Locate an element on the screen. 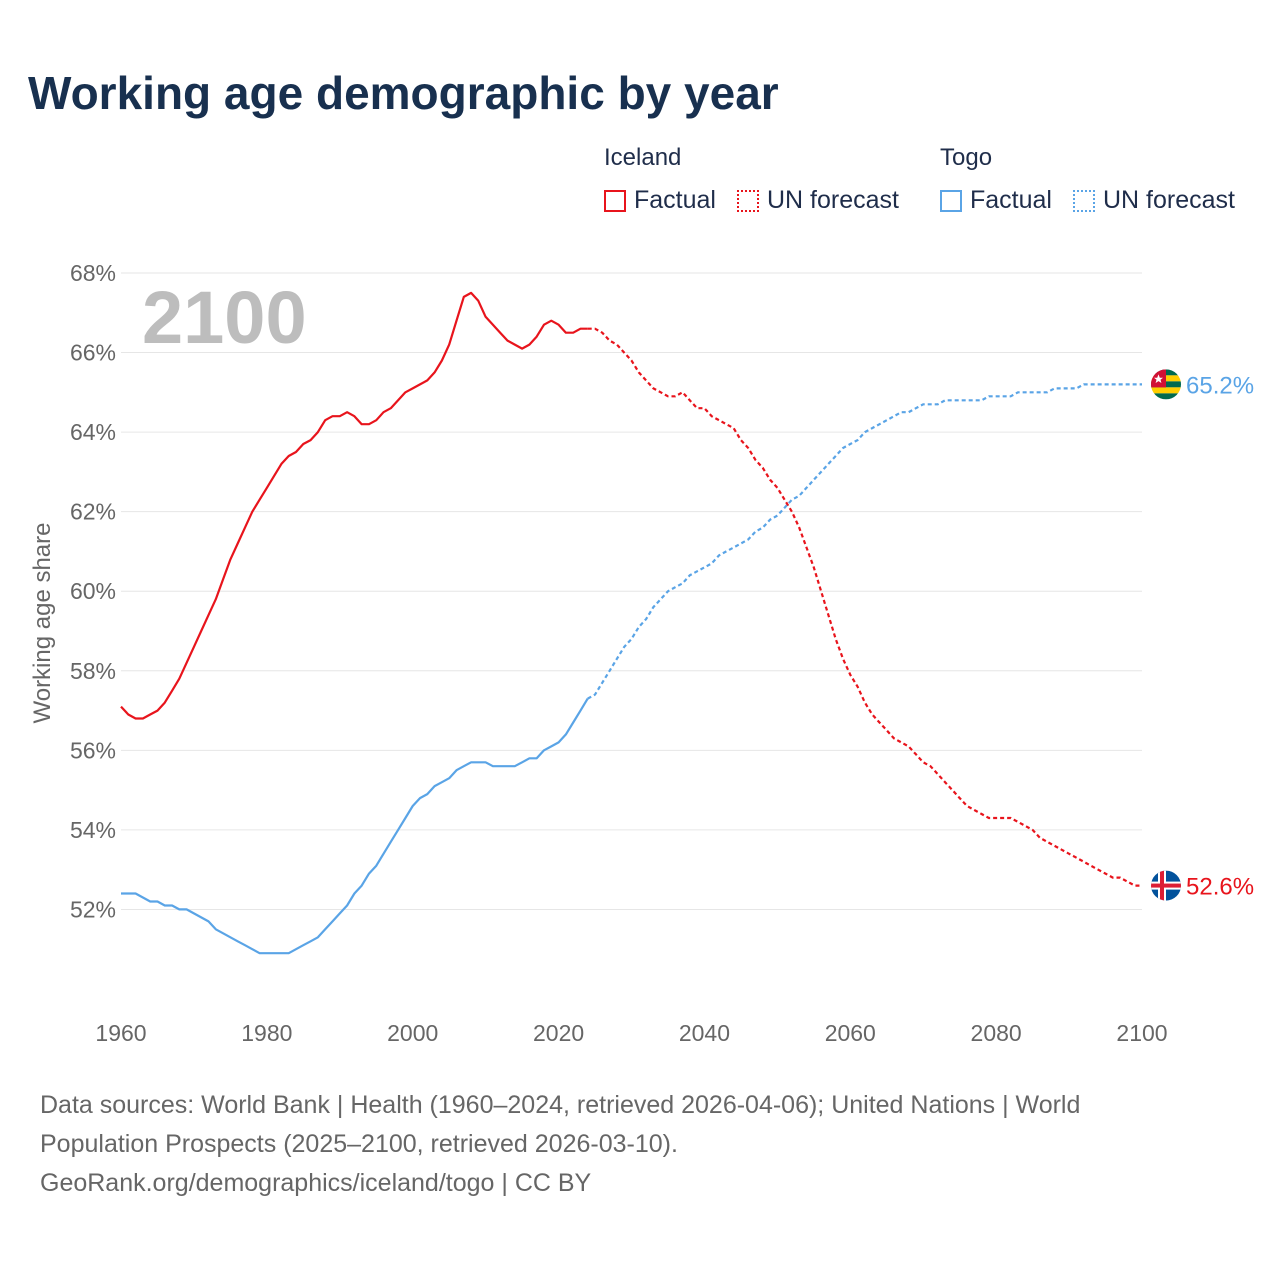 The height and width of the screenshot is (1280, 1280). y-tick-label: 68% is located at coordinates (93, 273).